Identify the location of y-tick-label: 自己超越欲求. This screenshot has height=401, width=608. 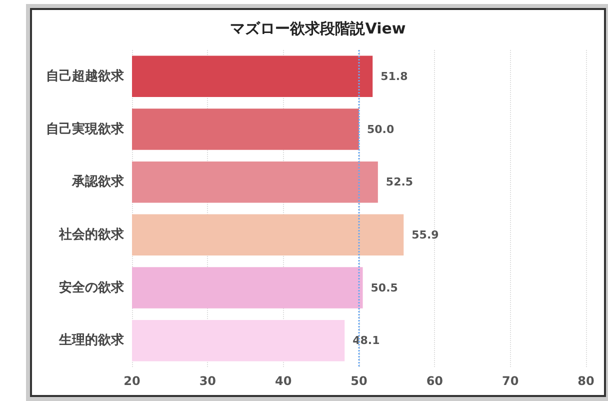
(85, 76).